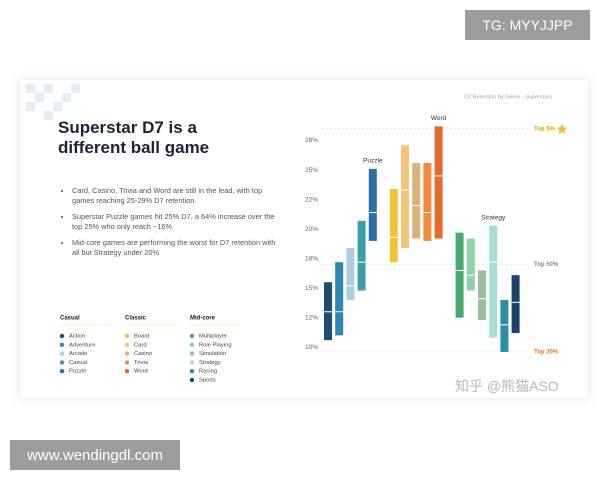 This screenshot has width=600, height=480. What do you see at coordinates (311, 258) in the screenshot?
I see `y-tick-label: 18%` at bounding box center [311, 258].